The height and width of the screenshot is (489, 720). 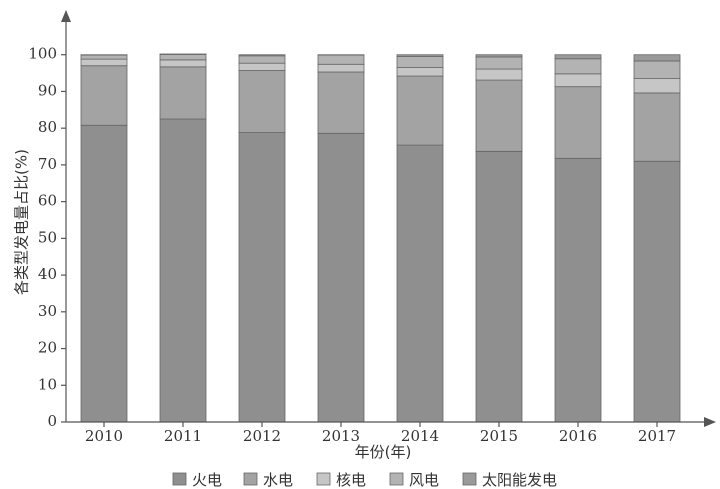 I want to click on x-axis-title: 年份(年), so click(x=383, y=452).